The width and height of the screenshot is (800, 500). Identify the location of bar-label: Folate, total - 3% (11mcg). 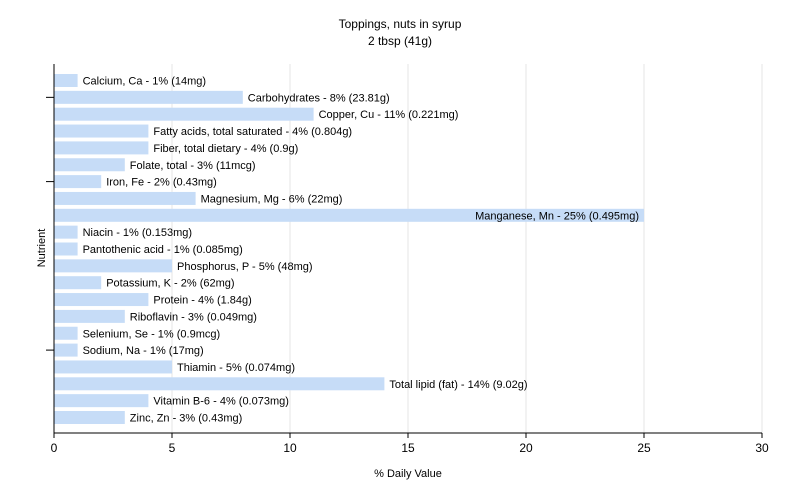
(193, 166).